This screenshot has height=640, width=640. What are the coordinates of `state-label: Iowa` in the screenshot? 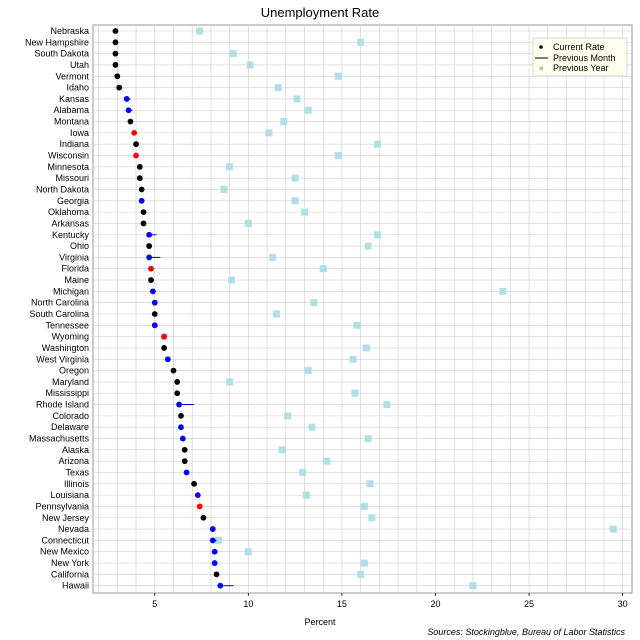 It's located at (79, 133).